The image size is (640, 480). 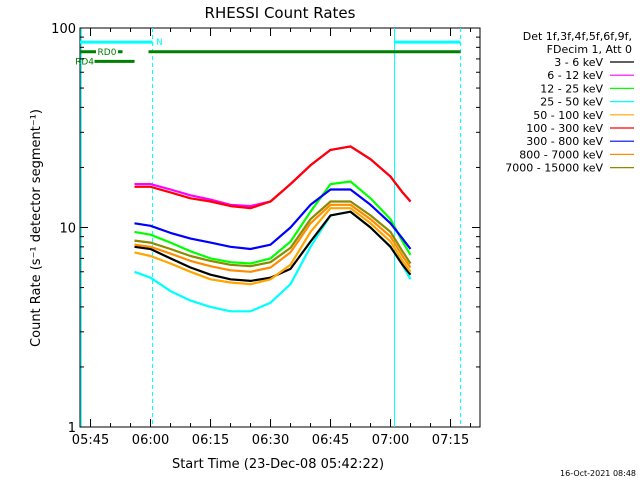 I want to click on flag-label-rd4: RD4, so click(x=84, y=62).